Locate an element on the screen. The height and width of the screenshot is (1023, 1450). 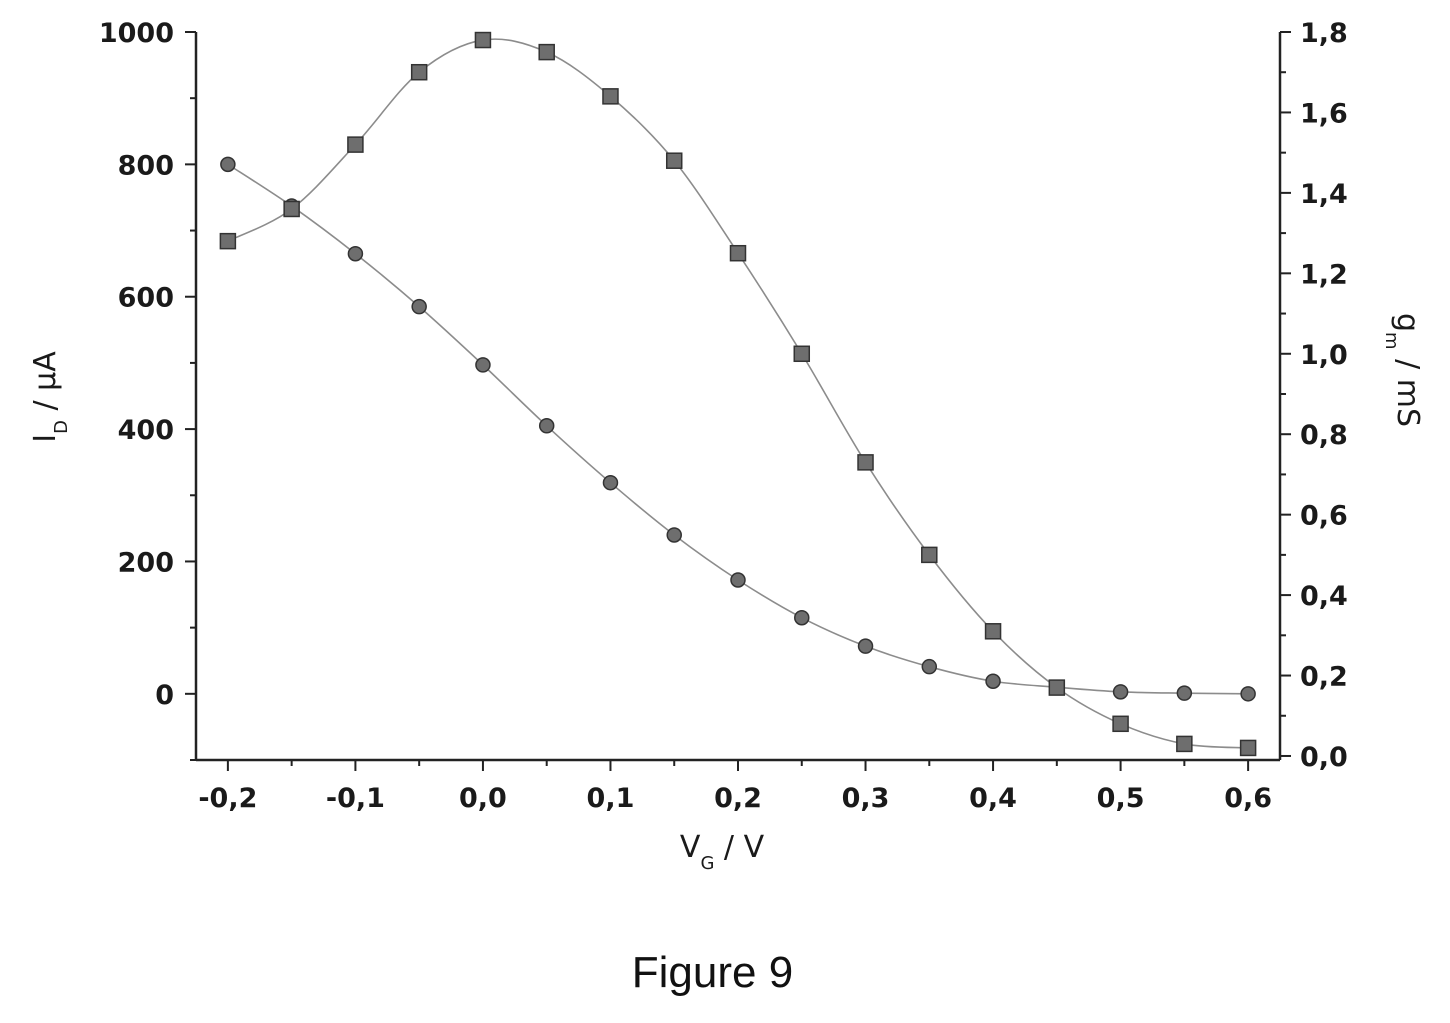
y-axis-right-label-tail: / mS is located at coordinates (1407, 388).